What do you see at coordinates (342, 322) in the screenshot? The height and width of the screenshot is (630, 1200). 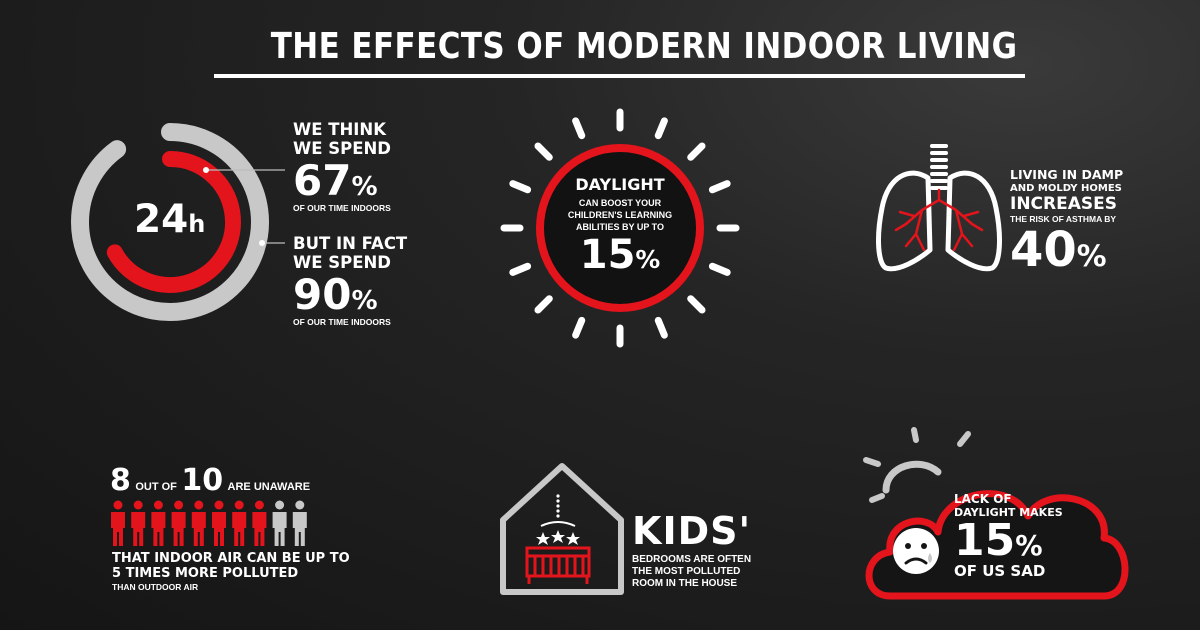 I see `fact-caption: OF OUR TIME INDOORS` at bounding box center [342, 322].